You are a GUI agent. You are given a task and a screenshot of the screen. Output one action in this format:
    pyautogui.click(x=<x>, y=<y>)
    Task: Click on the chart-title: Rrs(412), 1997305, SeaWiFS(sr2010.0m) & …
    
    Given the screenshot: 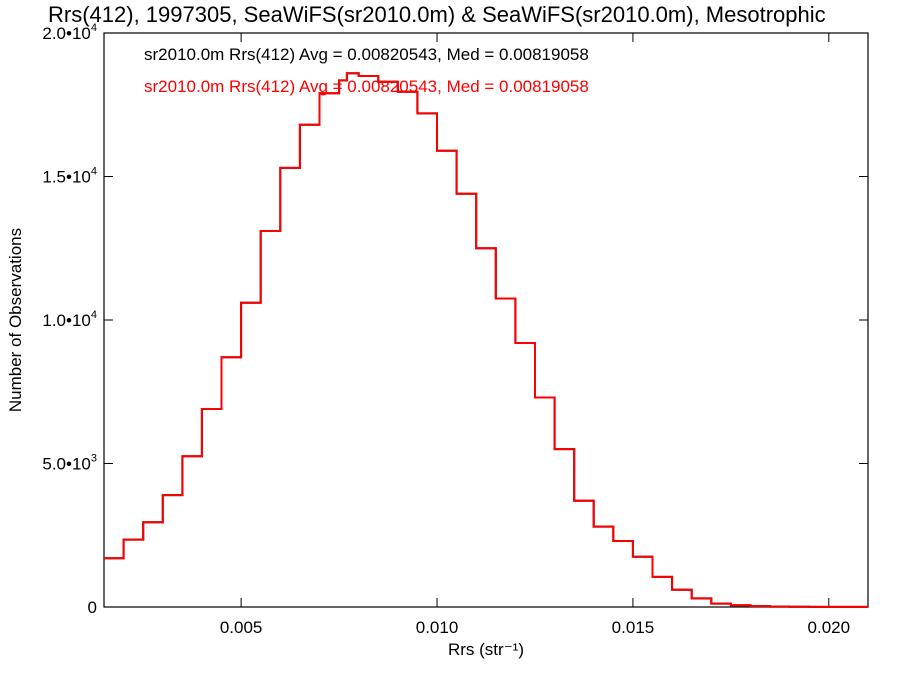 What is the action you would take?
    pyautogui.click(x=437, y=14)
    